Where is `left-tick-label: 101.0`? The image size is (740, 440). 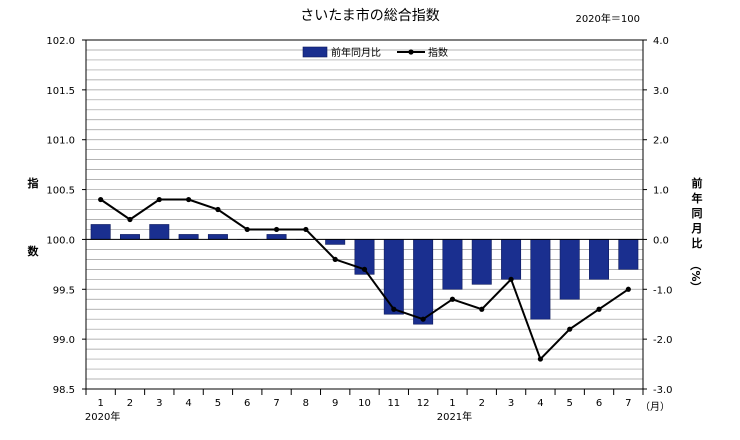
left-tick-label: 101.0 is located at coordinates (60, 141).